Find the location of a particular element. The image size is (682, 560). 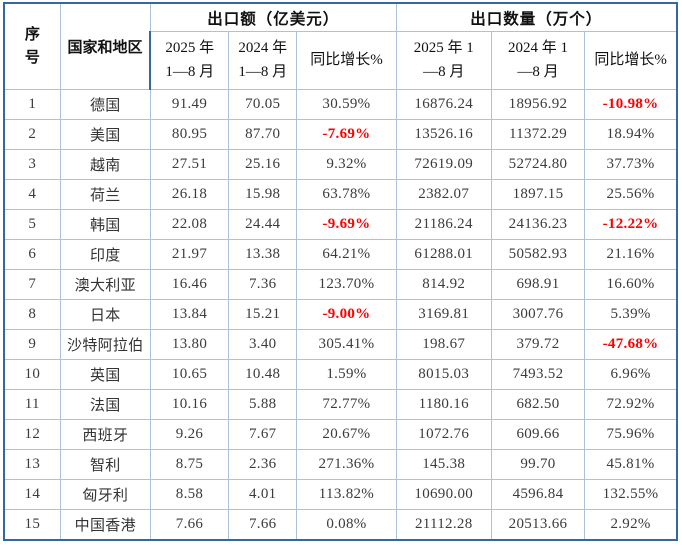

header-value-yoy-growth: 同比增长% is located at coordinates (346, 60).